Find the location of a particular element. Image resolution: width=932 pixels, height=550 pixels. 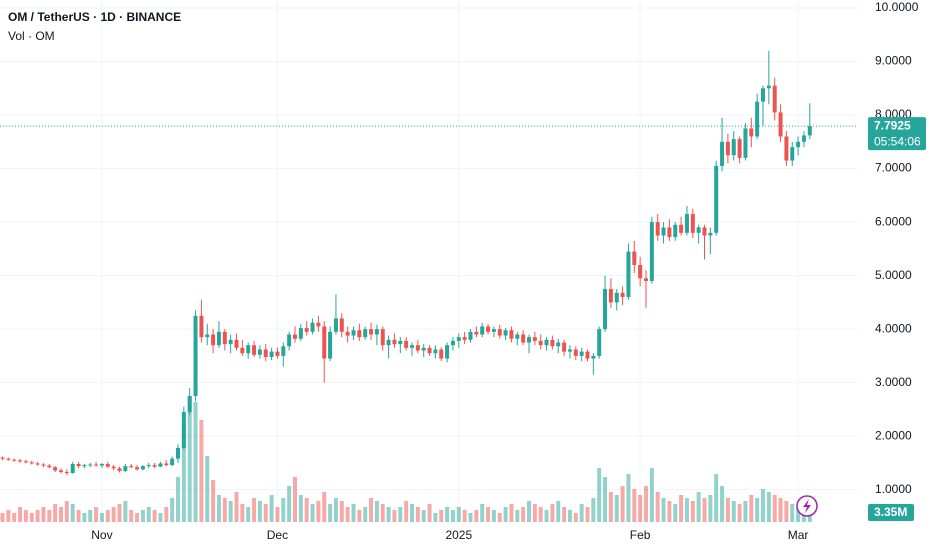

y-tick-label: 3.0000 is located at coordinates (893, 382).